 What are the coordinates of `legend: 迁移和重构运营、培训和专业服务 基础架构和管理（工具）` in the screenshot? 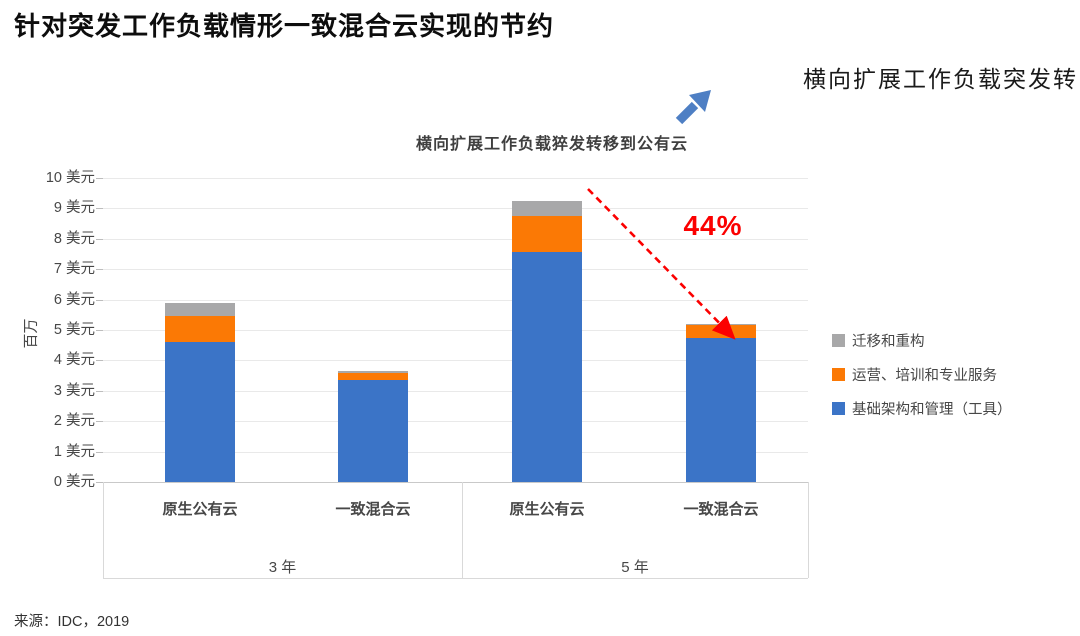 It's located at (922, 380).